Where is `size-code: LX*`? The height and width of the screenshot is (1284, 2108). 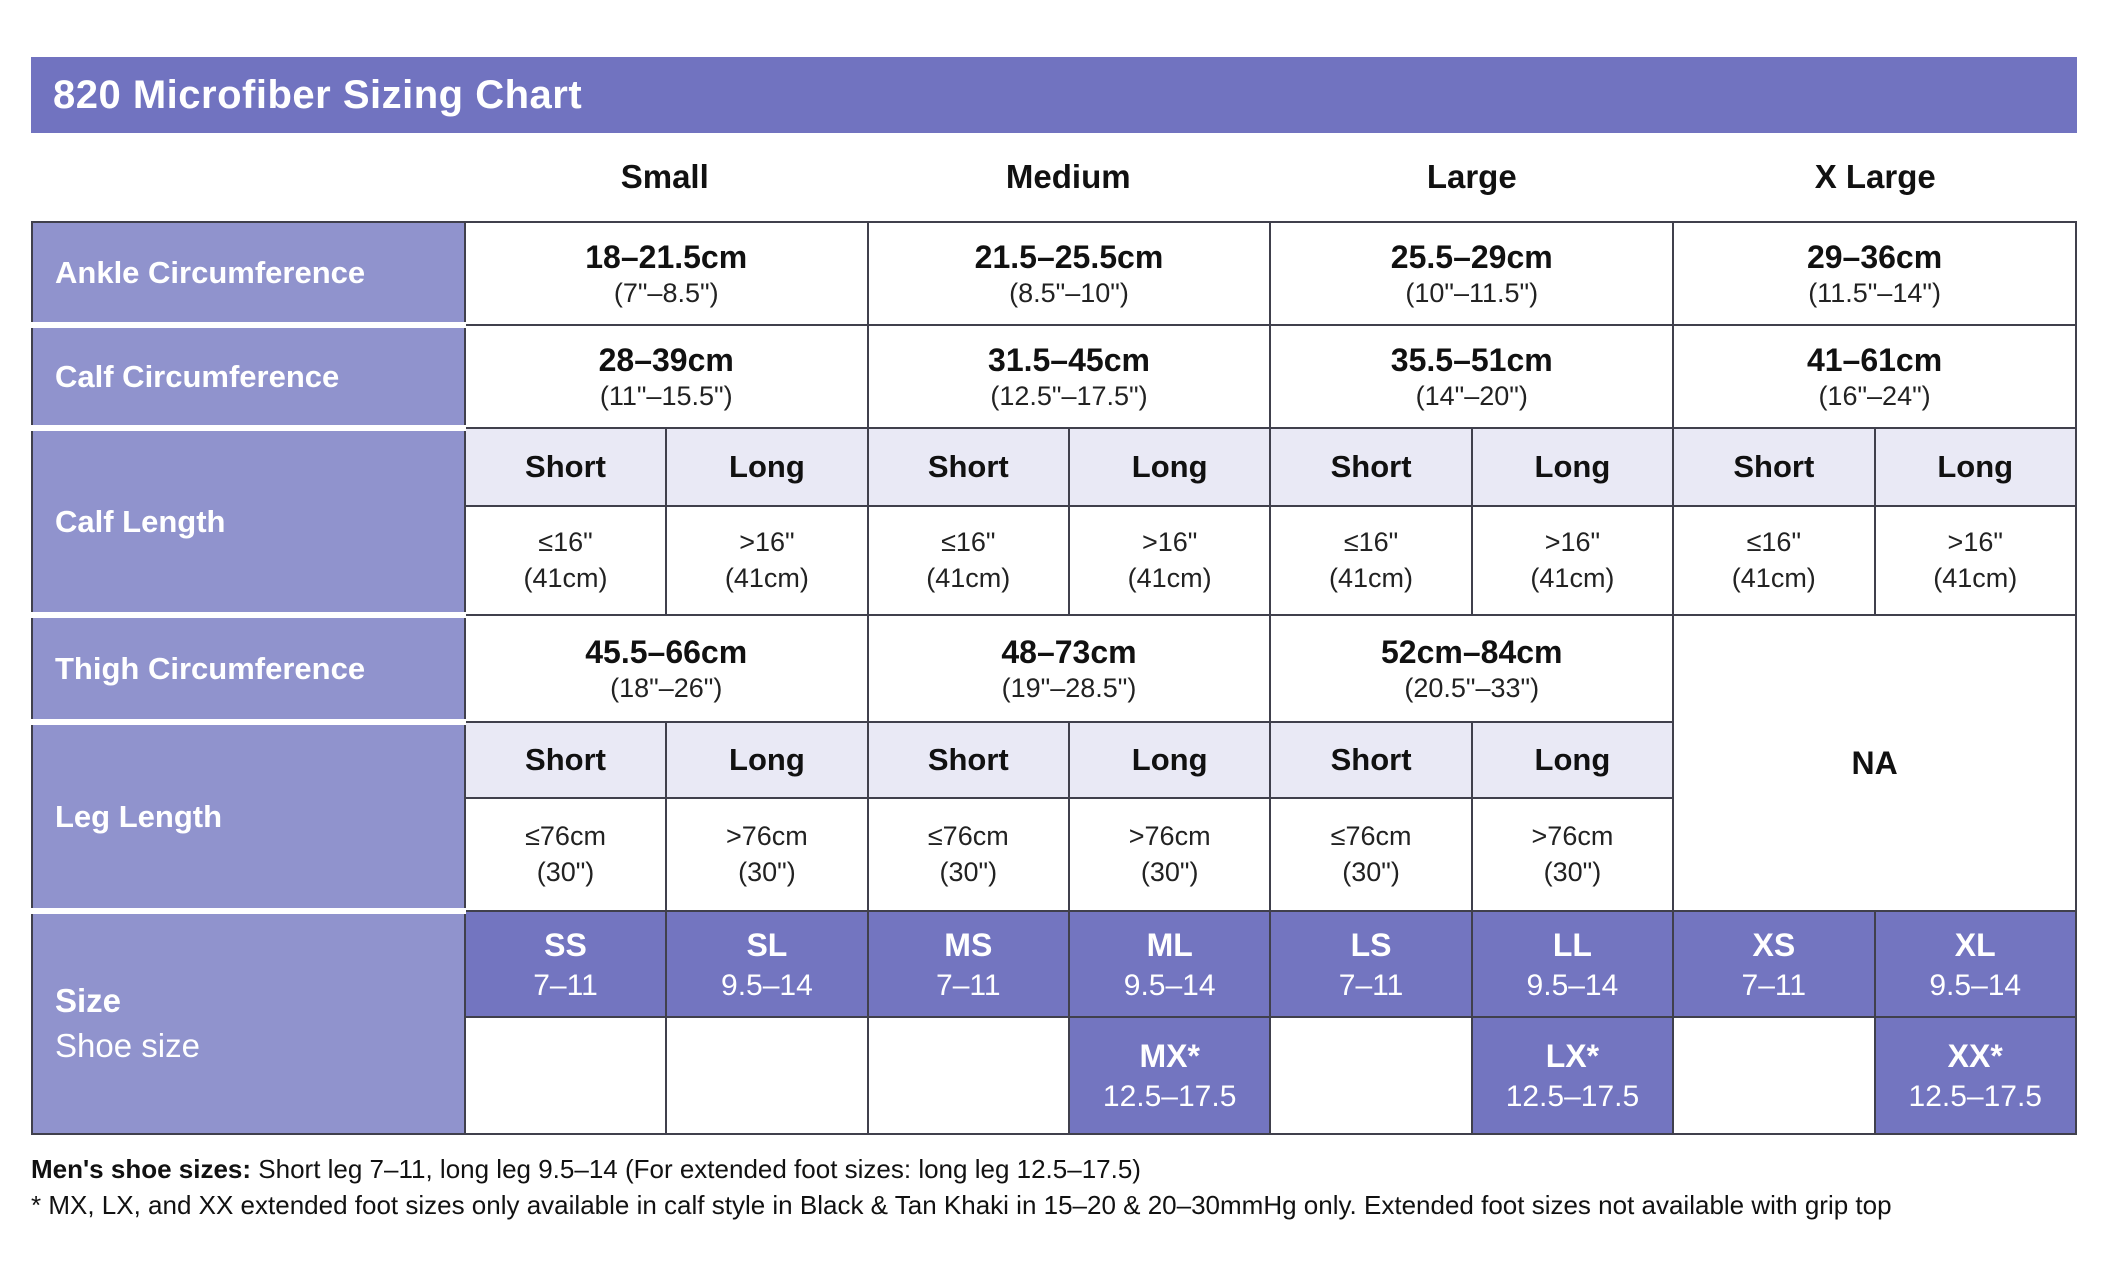 size-code: LX* is located at coordinates (1572, 1056).